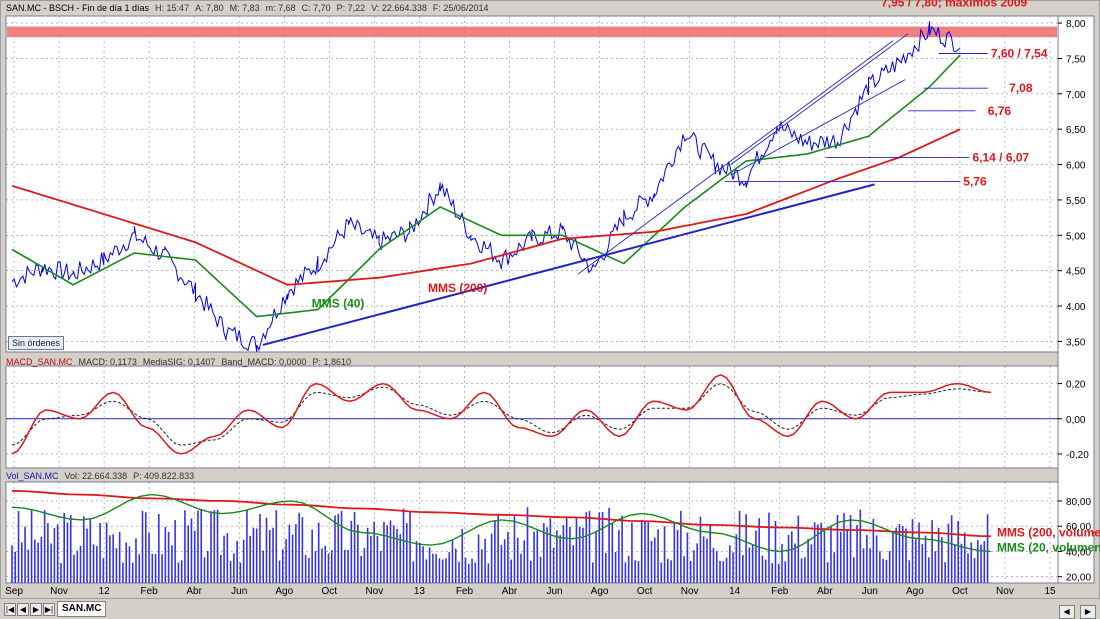 The width and height of the screenshot is (1100, 619). What do you see at coordinates (14, 591) in the screenshot?
I see `x-tick-label: Sep` at bounding box center [14, 591].